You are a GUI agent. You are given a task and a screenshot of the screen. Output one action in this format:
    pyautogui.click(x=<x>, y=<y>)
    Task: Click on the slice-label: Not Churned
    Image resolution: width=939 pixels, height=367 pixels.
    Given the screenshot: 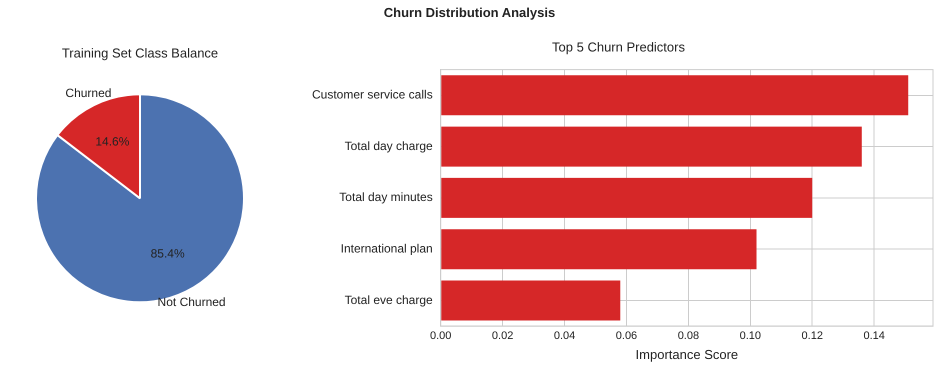 What is the action you would take?
    pyautogui.click(x=192, y=302)
    